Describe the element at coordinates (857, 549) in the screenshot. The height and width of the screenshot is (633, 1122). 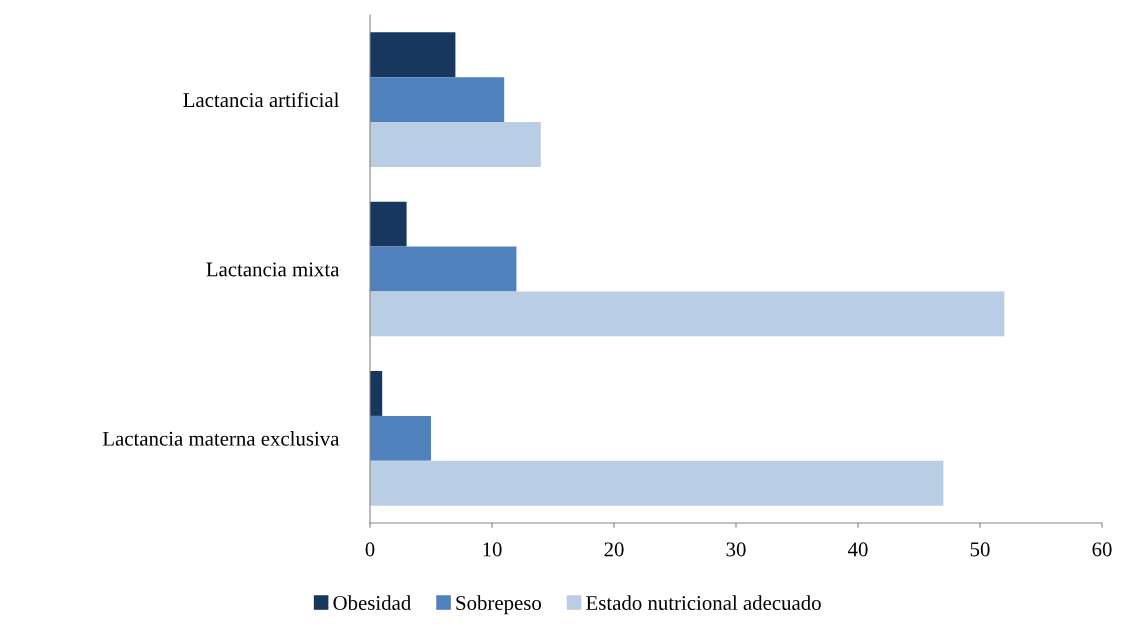
I see `x-tick-label: 40` at that location.